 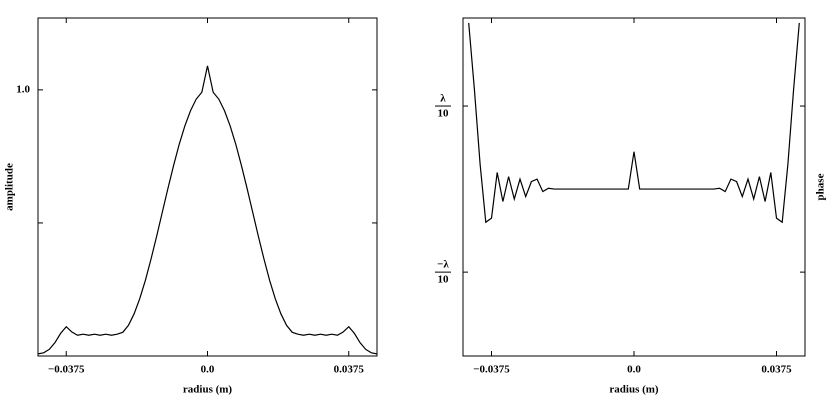 What do you see at coordinates (10, 187) in the screenshot?
I see `y-axis-label: amplitude` at bounding box center [10, 187].